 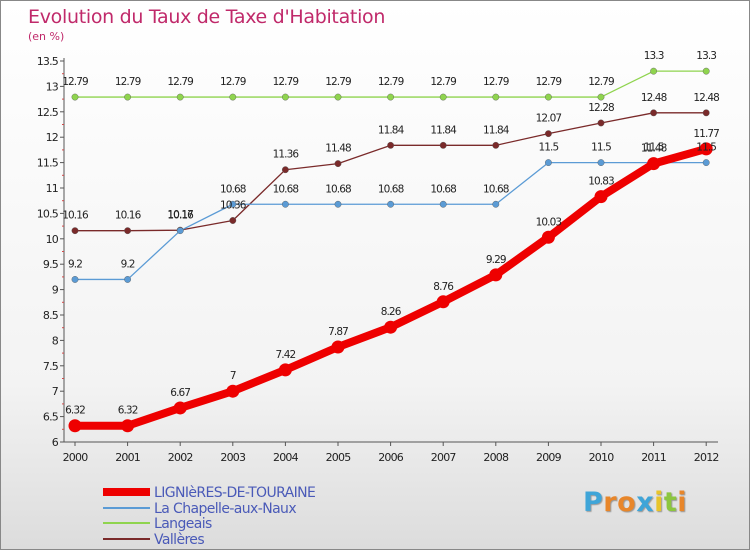 I want to click on data-label: 13.3, so click(x=706, y=56).